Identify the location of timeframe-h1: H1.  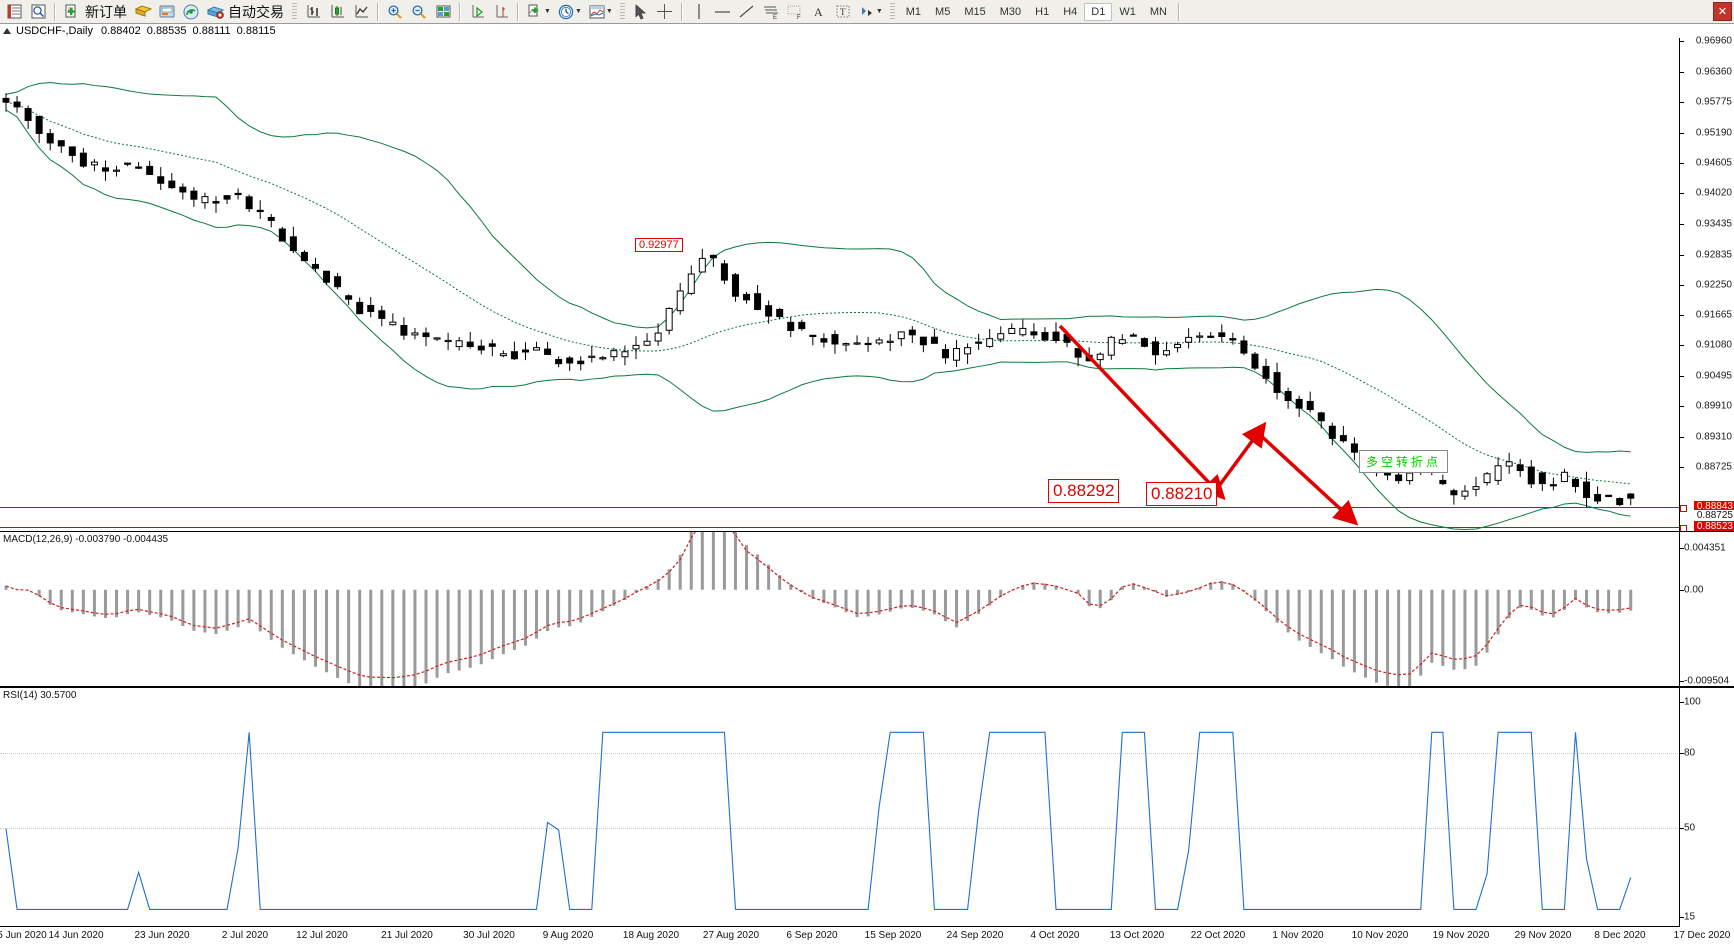
(1042, 11).